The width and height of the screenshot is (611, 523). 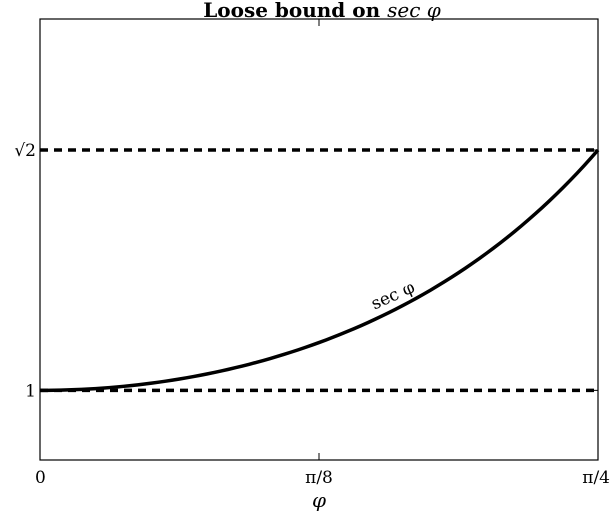 What do you see at coordinates (40, 478) in the screenshot?
I see `x-tick-label: 0` at bounding box center [40, 478].